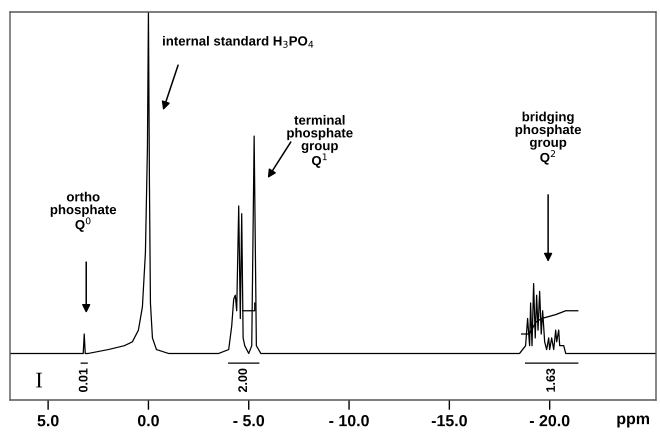  I want to click on annotation: 2.00, so click(243, 380).